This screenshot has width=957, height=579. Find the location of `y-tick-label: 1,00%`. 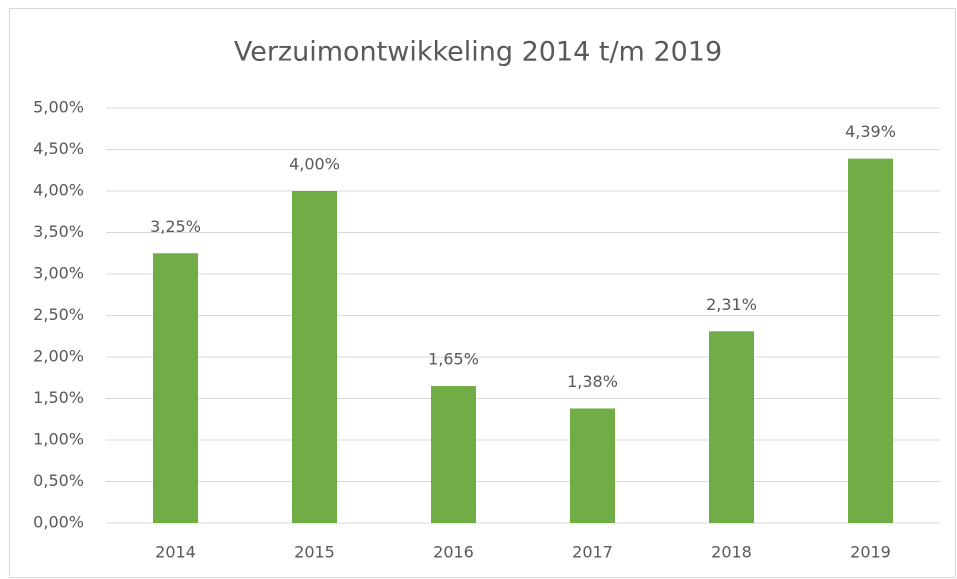

y-tick-label: 1,00% is located at coordinates (58, 439).